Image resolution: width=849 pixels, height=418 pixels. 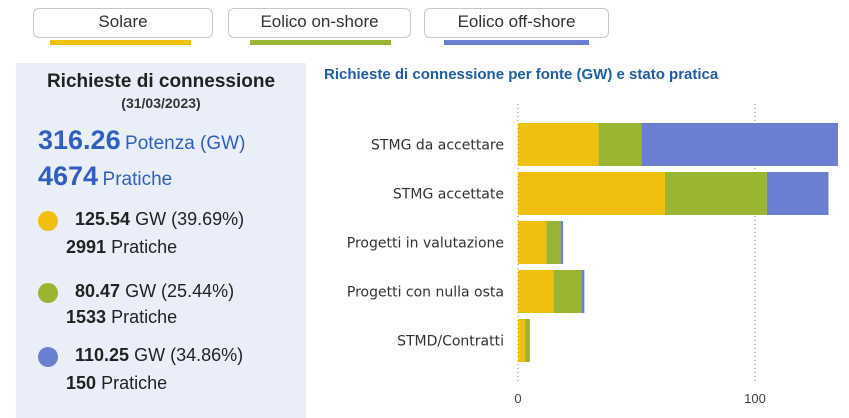 What do you see at coordinates (319, 23) in the screenshot?
I see `legend-button-eolico-on-shore: Eolico on-shore` at bounding box center [319, 23].